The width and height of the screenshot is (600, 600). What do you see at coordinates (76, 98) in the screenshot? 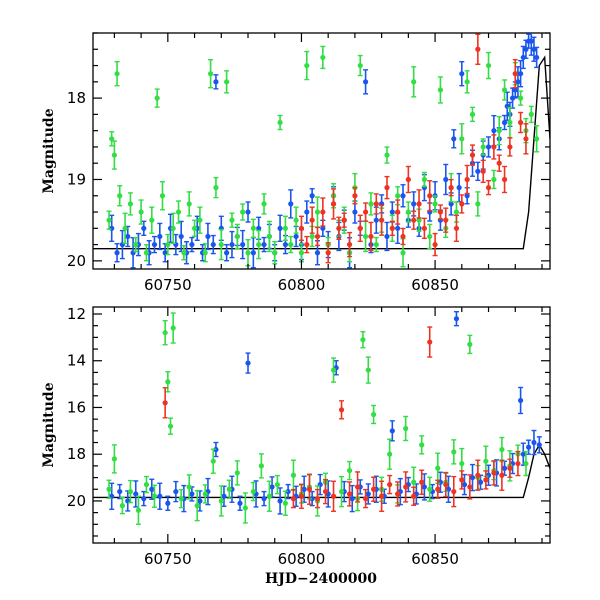
I see `y-tick-label: 18` at bounding box center [76, 98].